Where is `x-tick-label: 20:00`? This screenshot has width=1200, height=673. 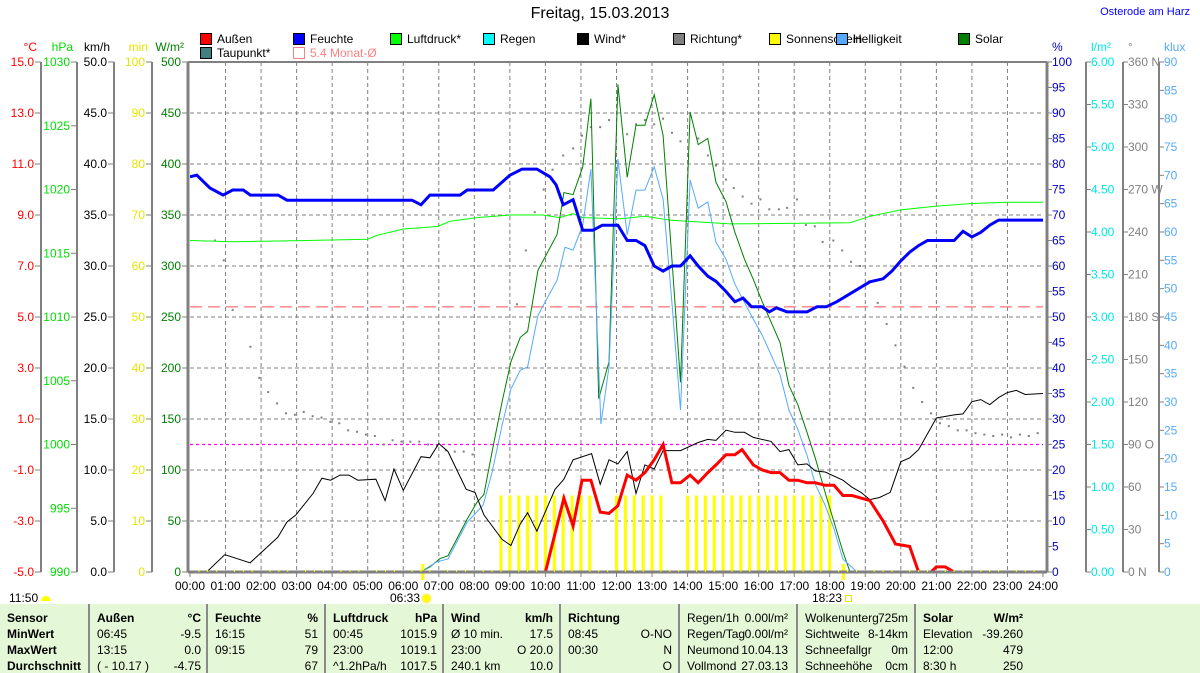 x-tick-label: 20:00 is located at coordinates (901, 586).